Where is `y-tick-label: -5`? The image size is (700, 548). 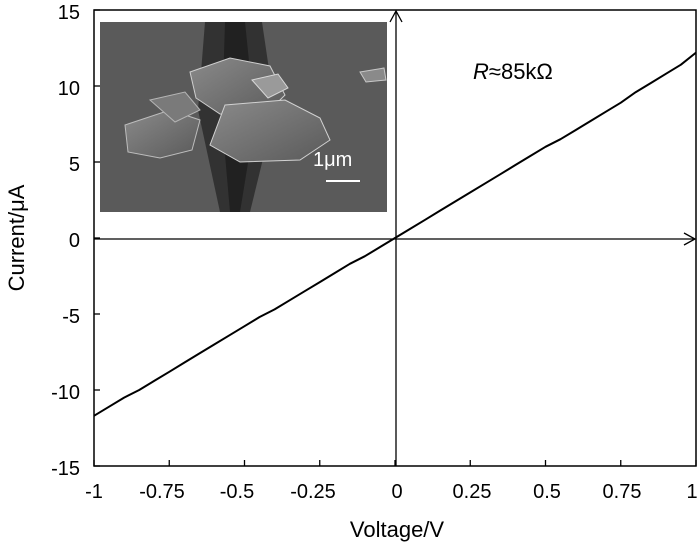 y-tick-label: -5 is located at coordinates (71, 317).